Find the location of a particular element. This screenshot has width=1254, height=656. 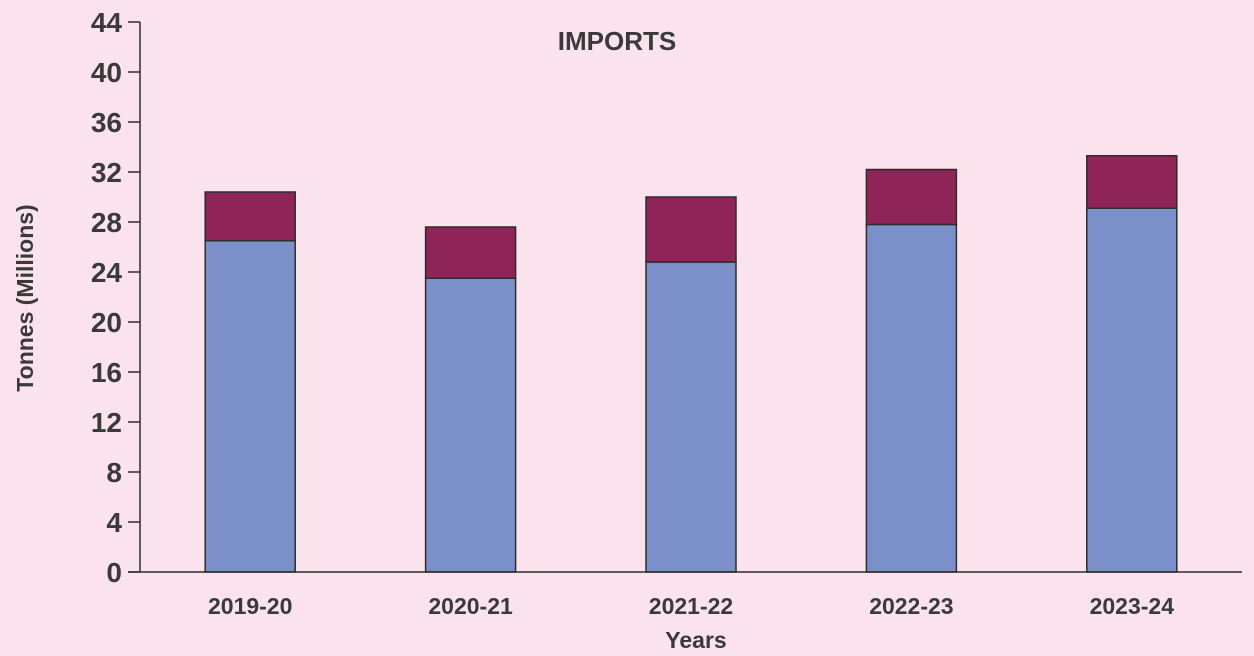

y-tick-label: 28 is located at coordinates (106, 222).